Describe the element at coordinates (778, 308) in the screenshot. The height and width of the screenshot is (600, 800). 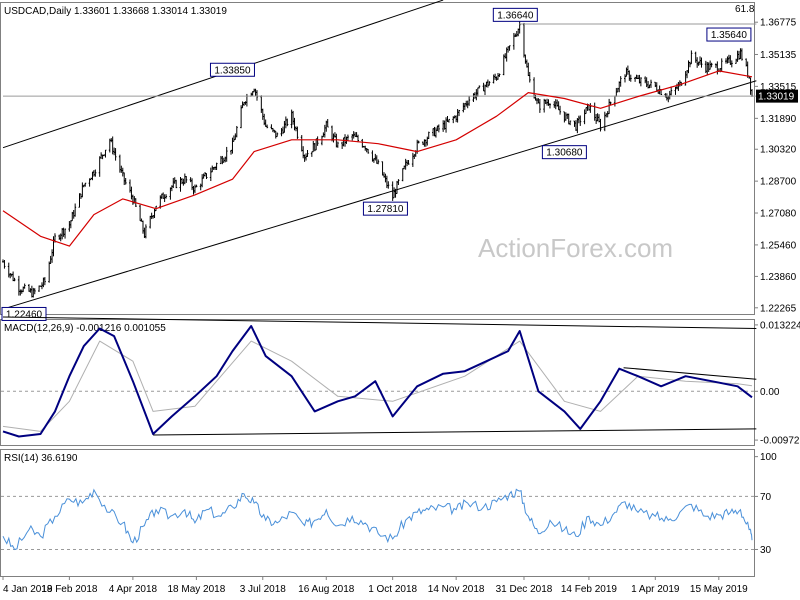
I see `price-axis-tick-label: 1.22265` at that location.